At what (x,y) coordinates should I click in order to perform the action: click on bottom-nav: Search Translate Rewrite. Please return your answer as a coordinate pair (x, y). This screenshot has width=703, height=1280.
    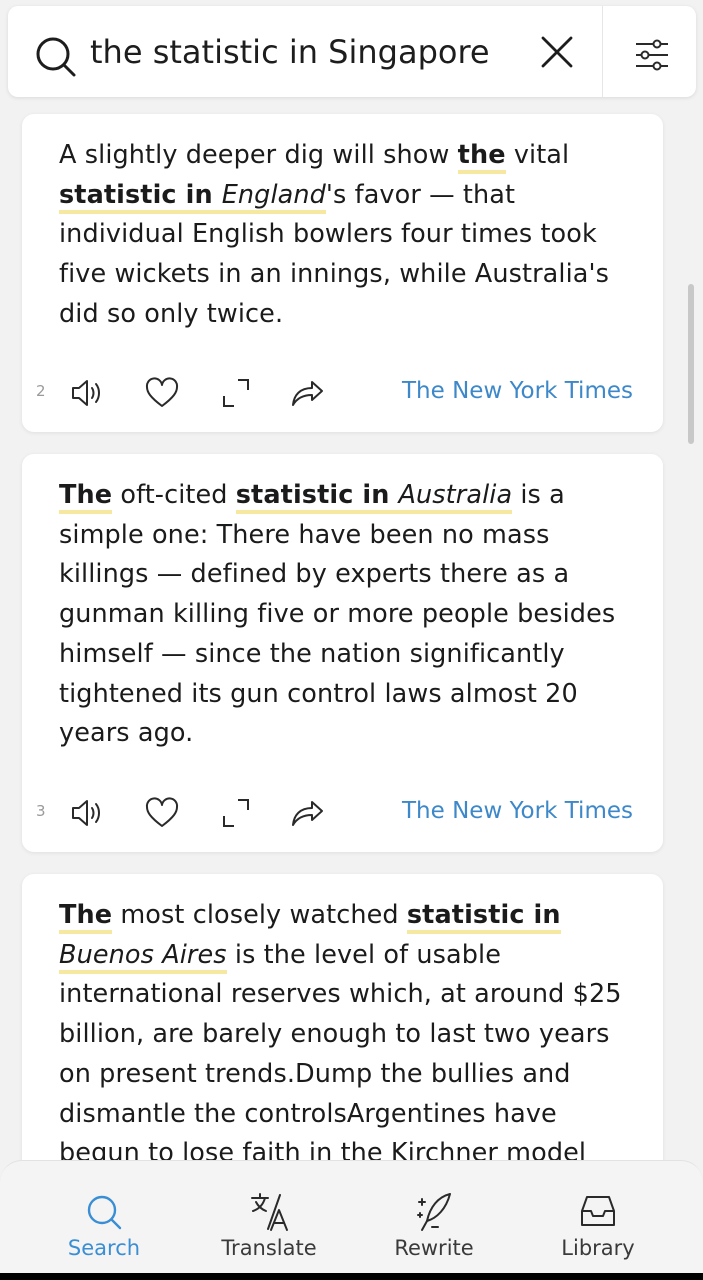
    Looking at the image, I should click on (351, 1220).